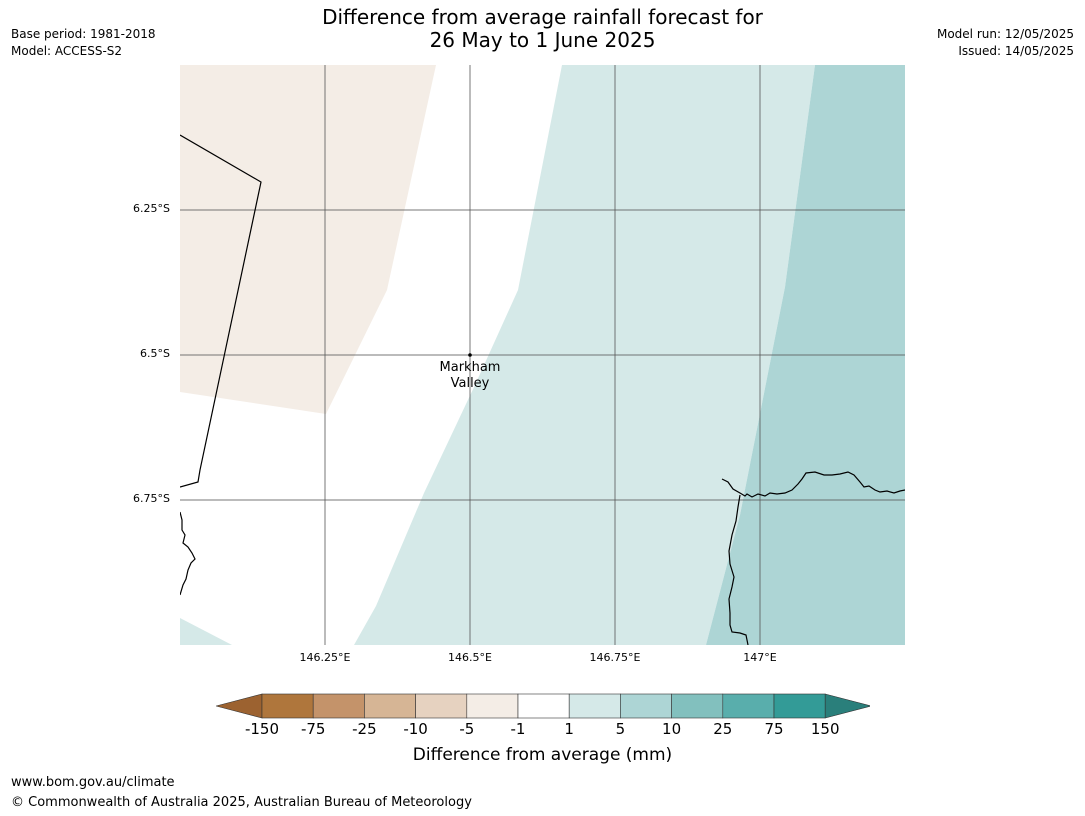 The height and width of the screenshot is (816, 1085). I want to click on base-period: Base period: 1981-2018, so click(83, 34).